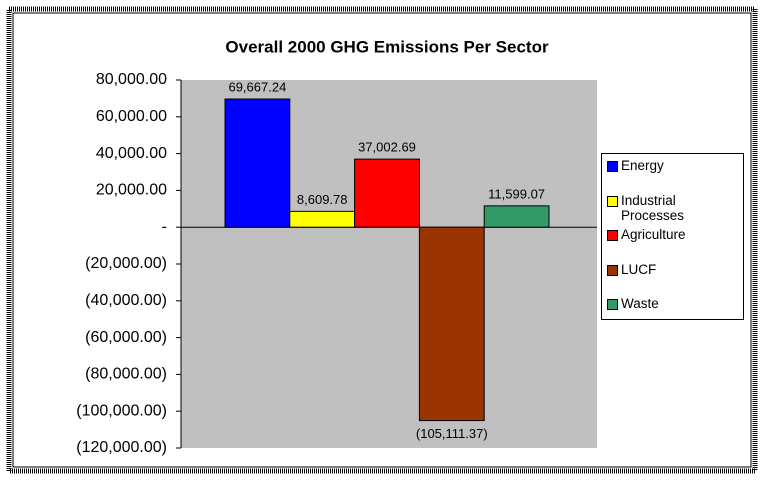 This screenshot has width=764, height=480. What do you see at coordinates (642, 165) in the screenshot?
I see `legend-label: Energy` at bounding box center [642, 165].